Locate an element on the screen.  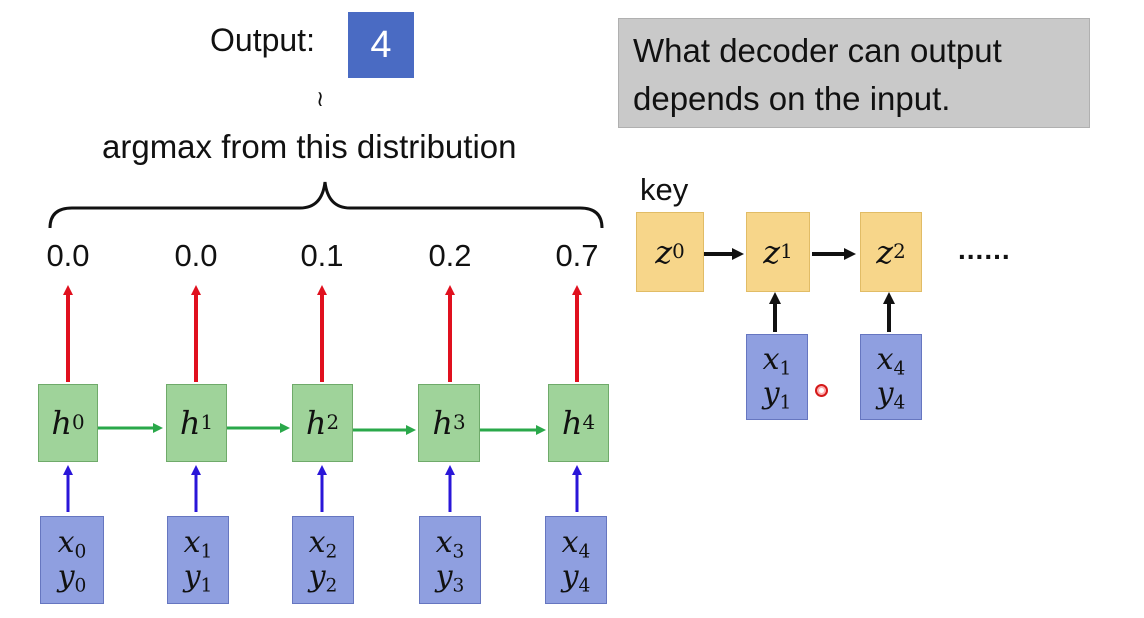
input-node-1: x1 y1 is located at coordinates (198, 560).